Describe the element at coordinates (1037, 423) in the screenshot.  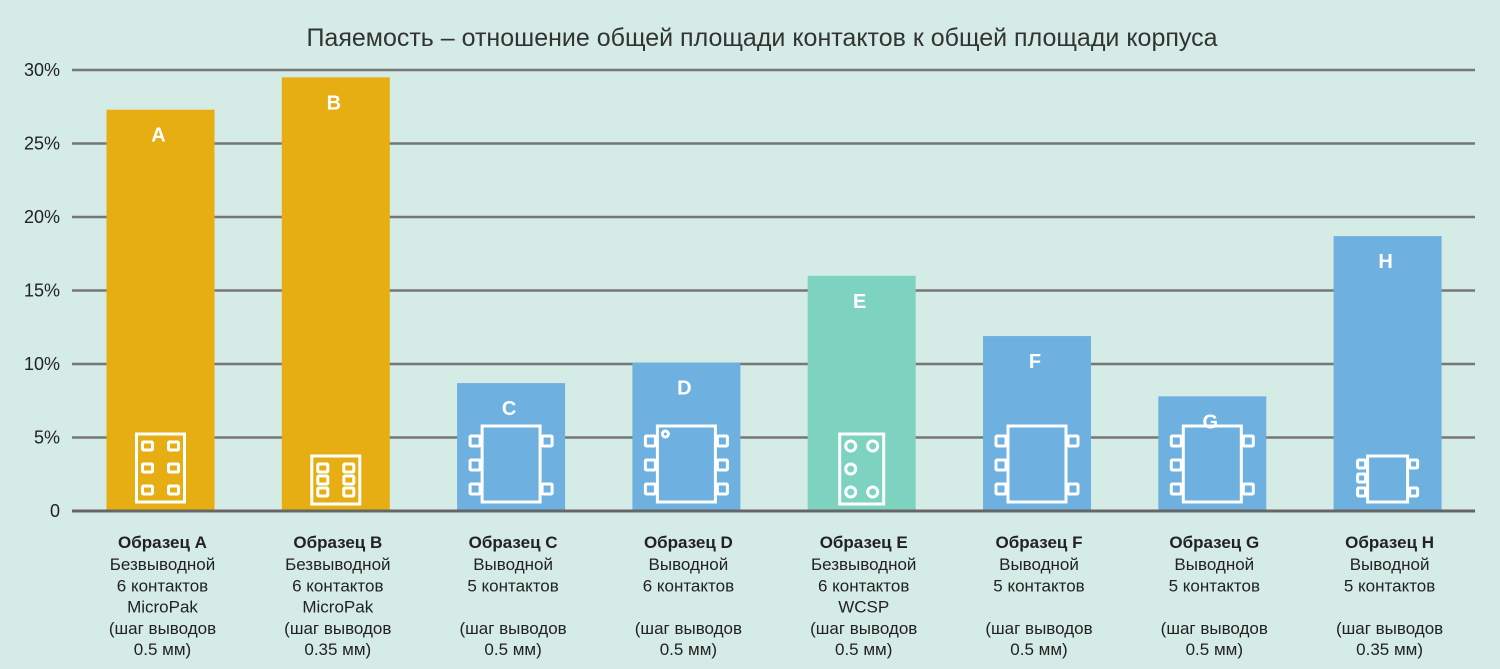
I see `bar-f` at that location.